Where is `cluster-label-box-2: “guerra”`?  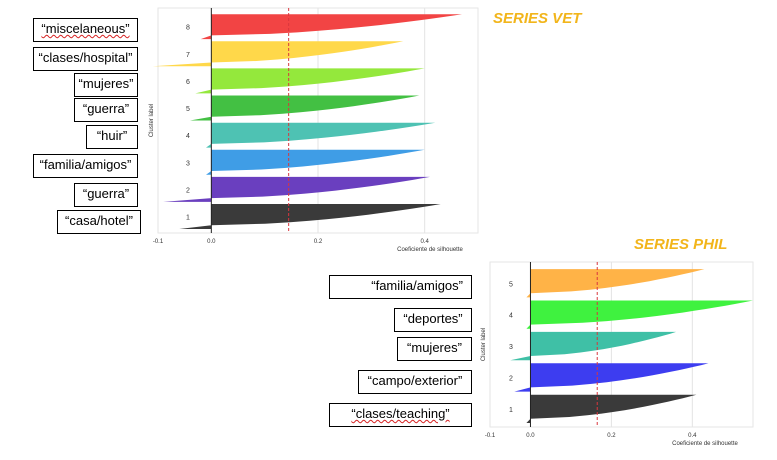 cluster-label-box-2: “guerra” is located at coordinates (106, 195).